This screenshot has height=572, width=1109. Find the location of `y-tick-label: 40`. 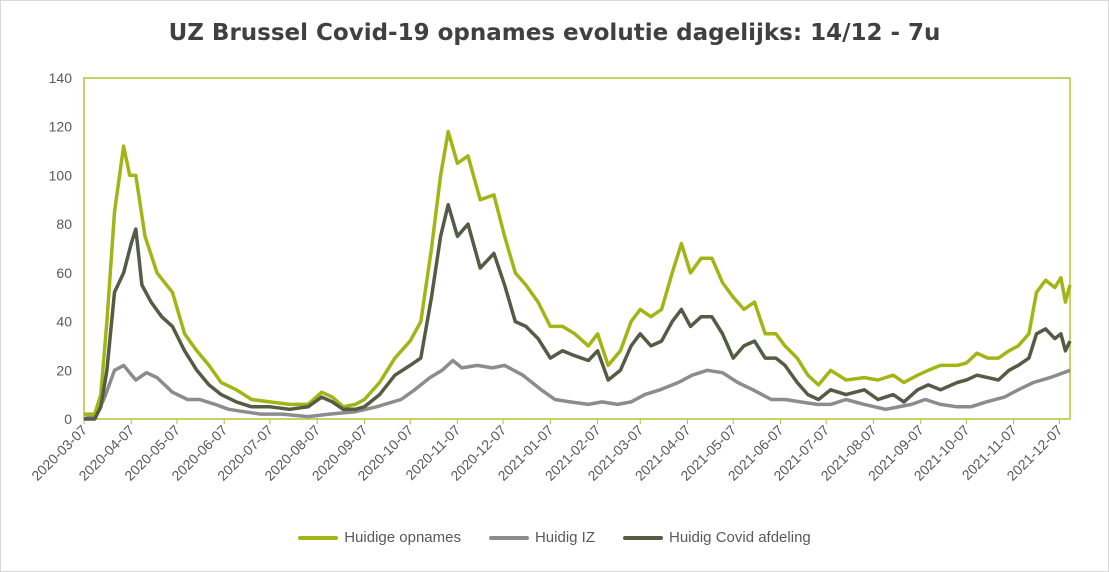

y-tick-label: 40 is located at coordinates (64, 322).